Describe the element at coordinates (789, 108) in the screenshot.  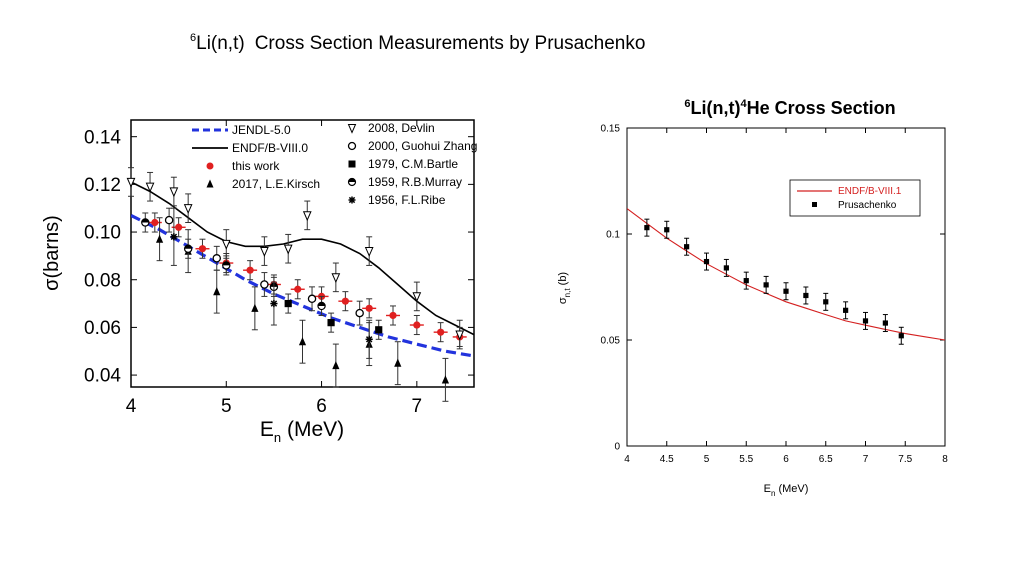
I see `right-chart-title: 6Li(n,t)4He Cross Section` at that location.